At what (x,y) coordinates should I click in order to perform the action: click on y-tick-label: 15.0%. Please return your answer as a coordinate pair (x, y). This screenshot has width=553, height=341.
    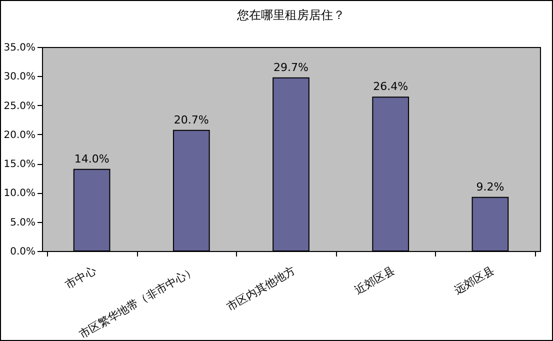
    Looking at the image, I should click on (20, 164).